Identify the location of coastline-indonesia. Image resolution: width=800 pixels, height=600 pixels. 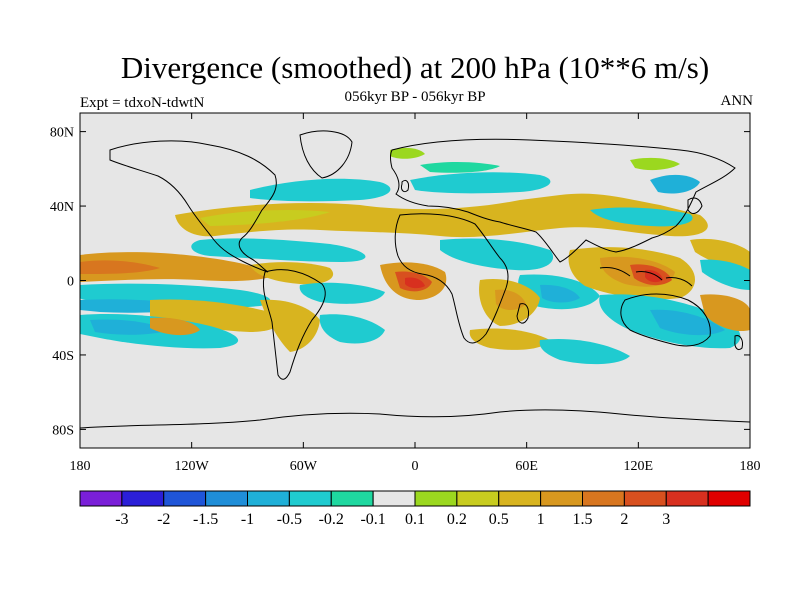
(646, 277).